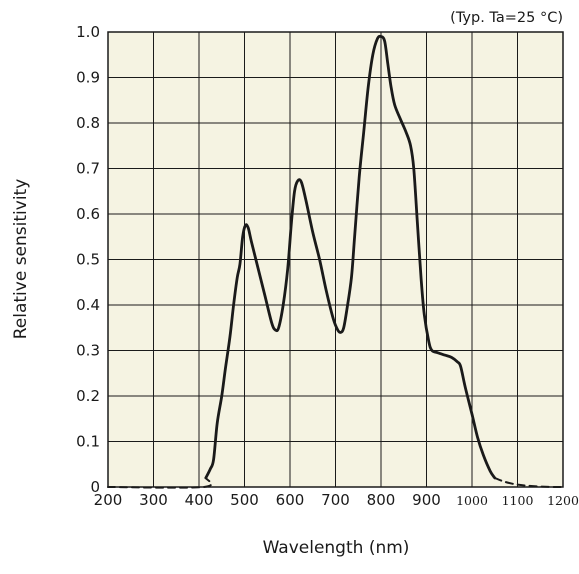  I want to click on y-tick-label: 1.0, so click(88, 32).